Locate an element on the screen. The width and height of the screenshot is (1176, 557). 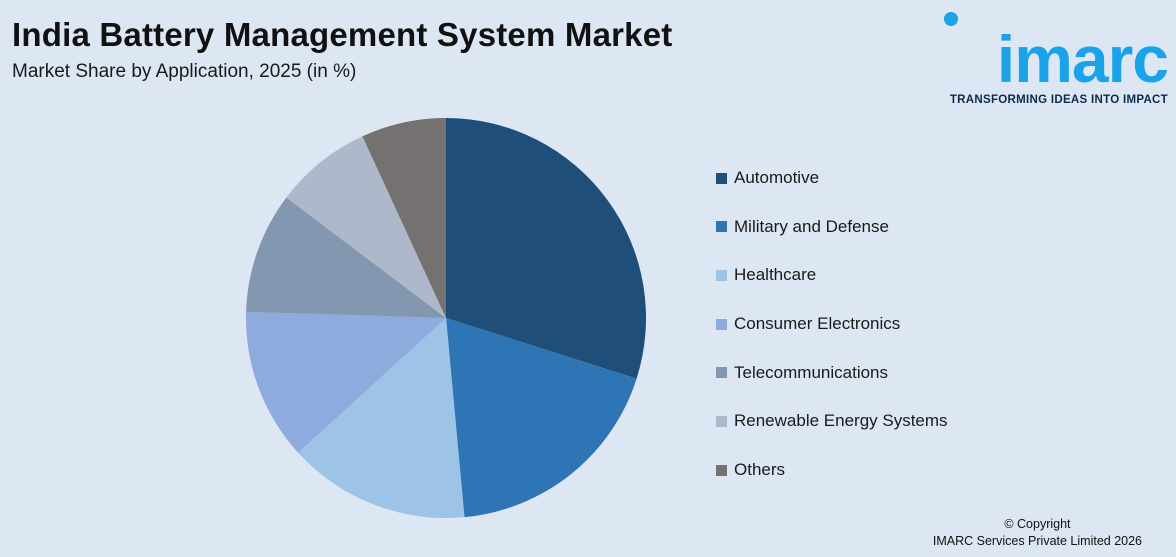
copyright-line: © Copyright is located at coordinates (1037, 524).